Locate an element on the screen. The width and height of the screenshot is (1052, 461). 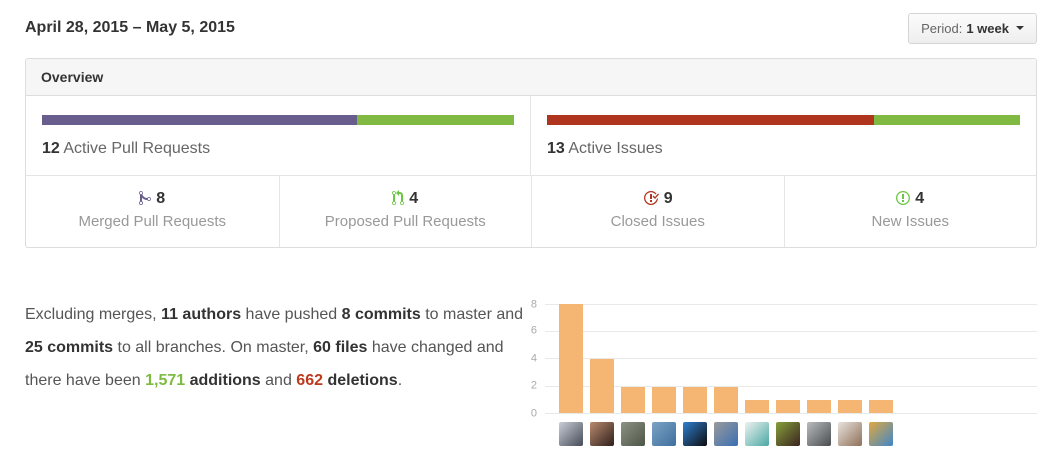
chart-gridline: 4 is located at coordinates (784, 358).